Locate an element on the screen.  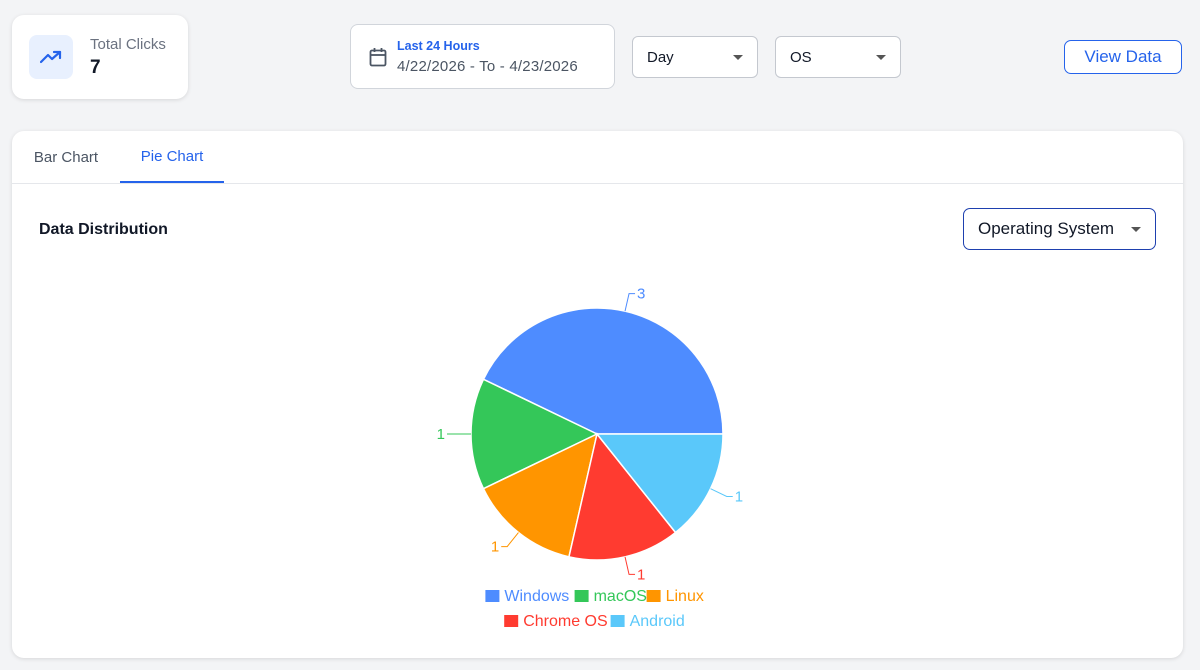
legend-item-linux: Linux is located at coordinates (675, 596).